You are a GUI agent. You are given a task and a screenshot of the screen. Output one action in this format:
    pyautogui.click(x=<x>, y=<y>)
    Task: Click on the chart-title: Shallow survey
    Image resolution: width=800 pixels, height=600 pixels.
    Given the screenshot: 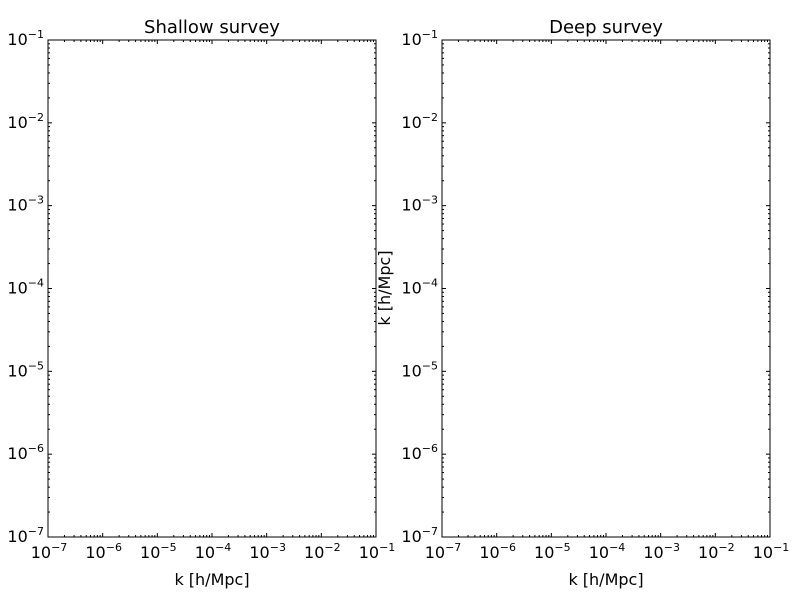 What is the action you would take?
    pyautogui.click(x=212, y=27)
    